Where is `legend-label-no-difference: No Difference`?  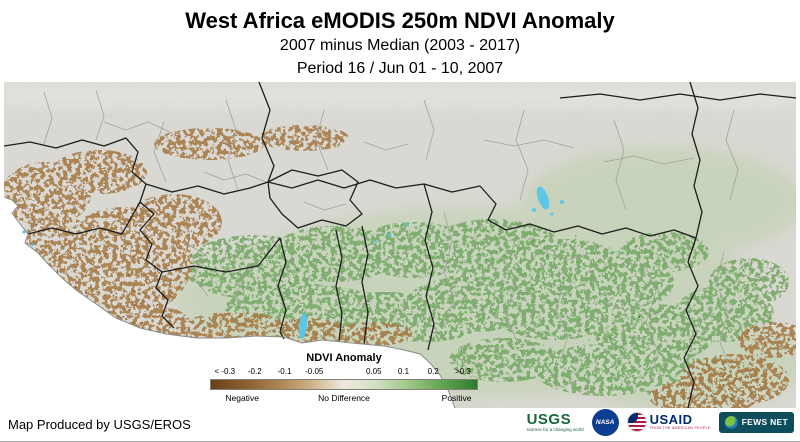
legend-label-no-difference: No Difference is located at coordinates (344, 398).